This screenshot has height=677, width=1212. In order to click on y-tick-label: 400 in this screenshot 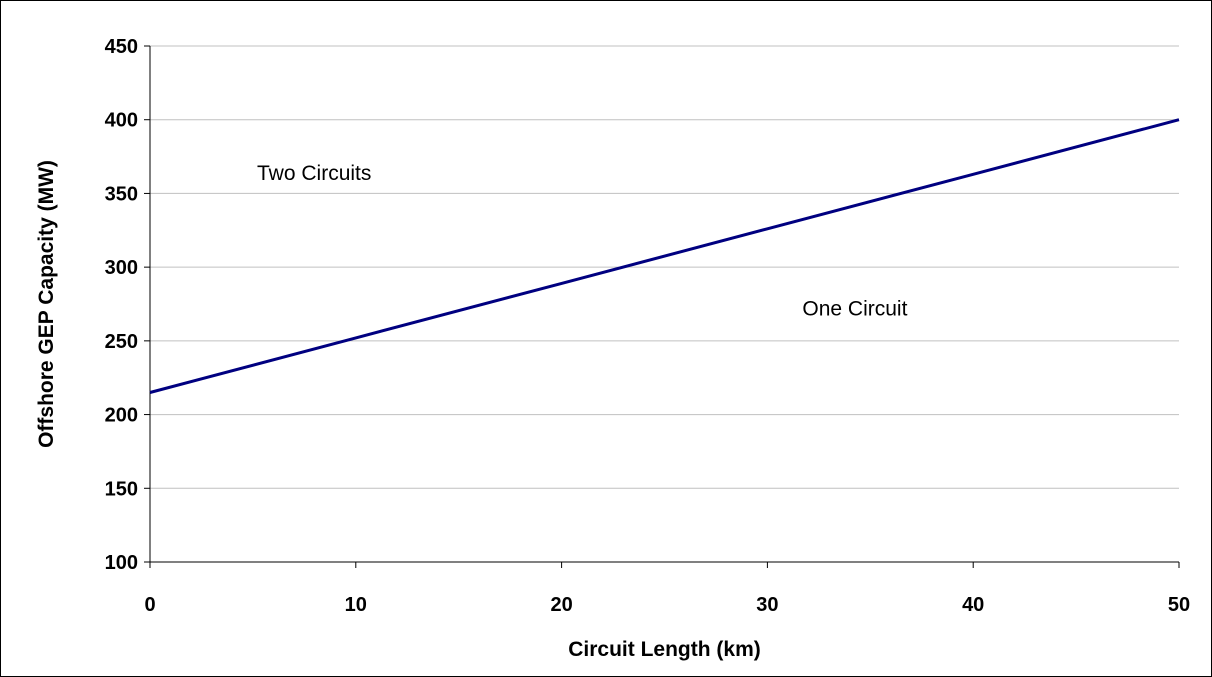, I will do `click(121, 121)`.